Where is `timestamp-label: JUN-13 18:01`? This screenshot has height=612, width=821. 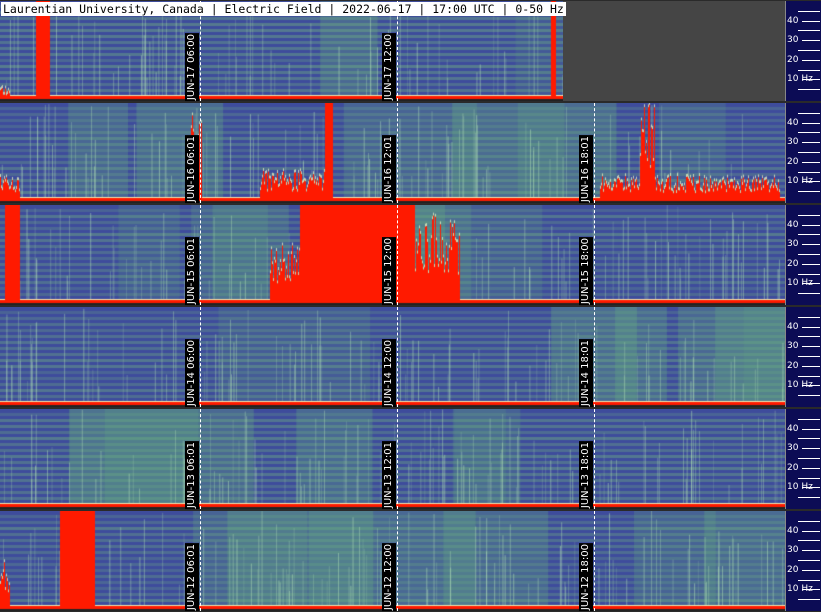
timestamp-label: JUN-13 18:01 is located at coordinates (586, 474).